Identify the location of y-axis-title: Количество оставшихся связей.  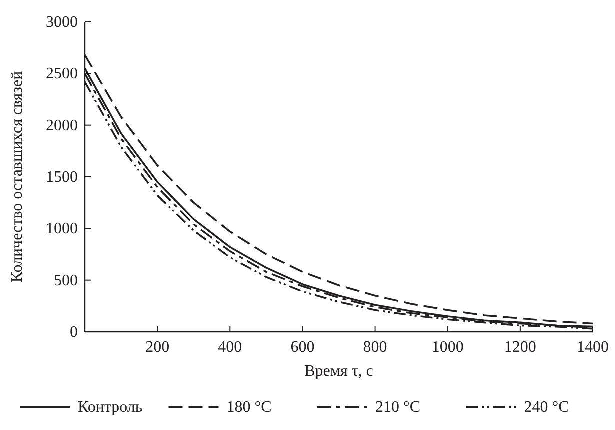
(17, 176).